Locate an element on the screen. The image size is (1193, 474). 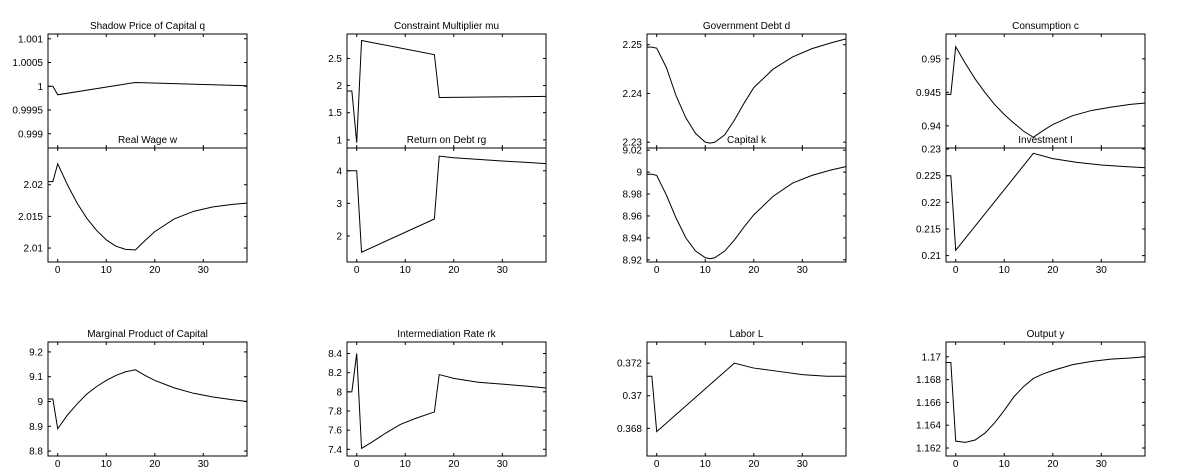
series-line-consumption-c is located at coordinates (1046, 91).